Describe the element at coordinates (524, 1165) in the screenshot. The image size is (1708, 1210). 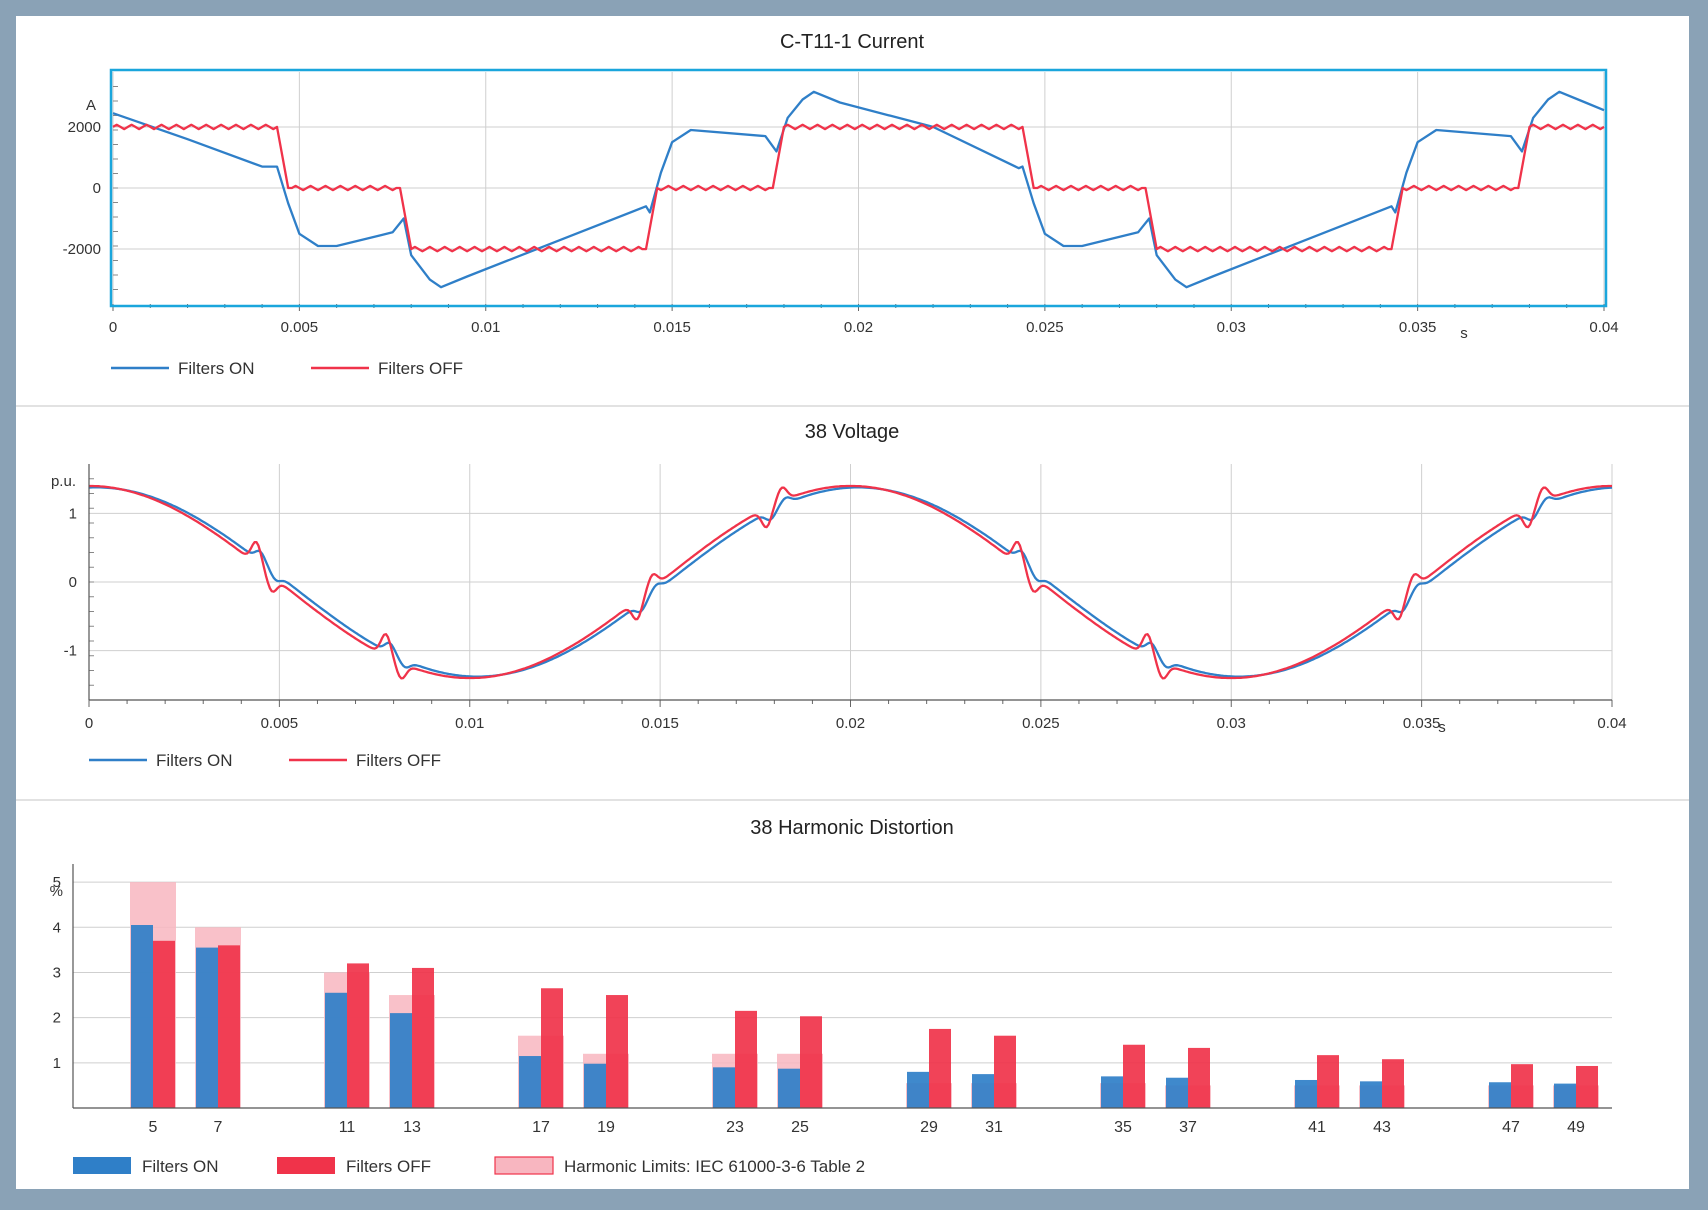
I see `legend-swatch-harmonic-limits` at that location.